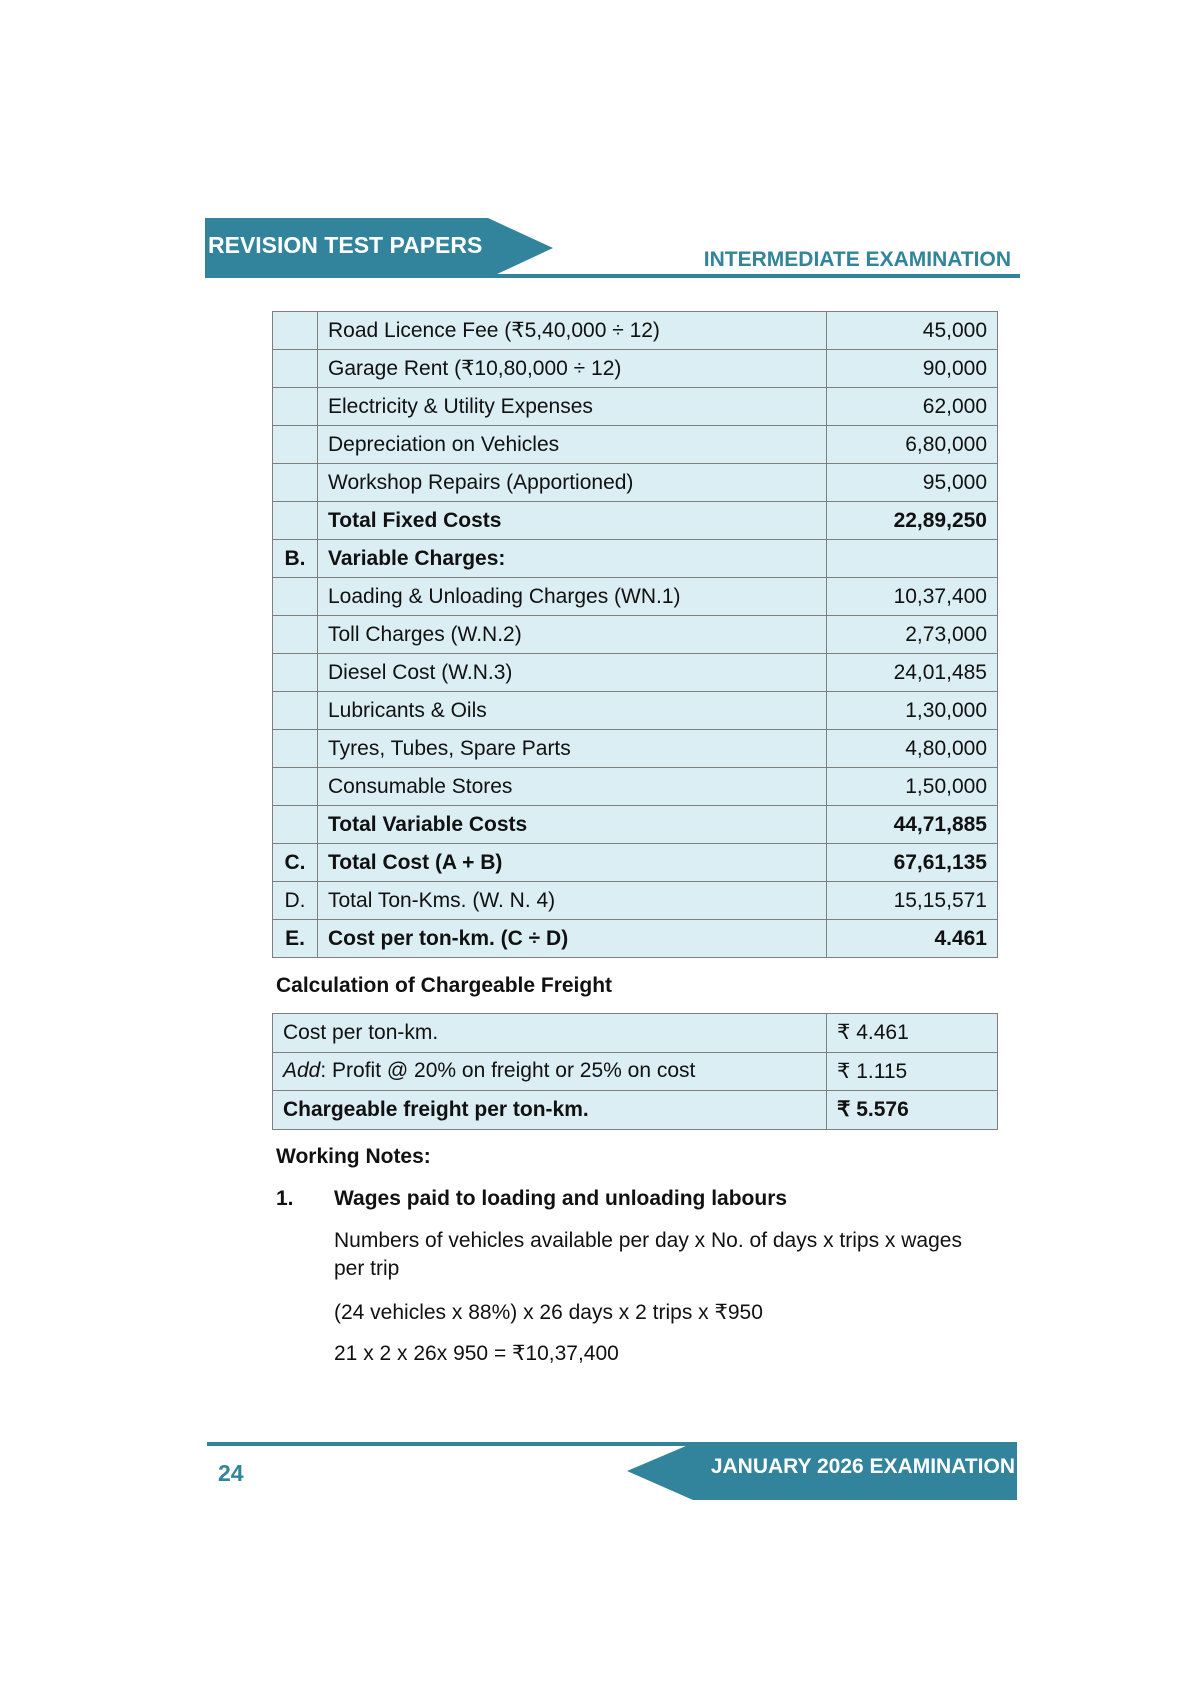 Image resolution: width=1191 pixels, height=1684 pixels. What do you see at coordinates (345, 245) in the screenshot?
I see `header-left-title: REVISION TEST PAPERS` at bounding box center [345, 245].